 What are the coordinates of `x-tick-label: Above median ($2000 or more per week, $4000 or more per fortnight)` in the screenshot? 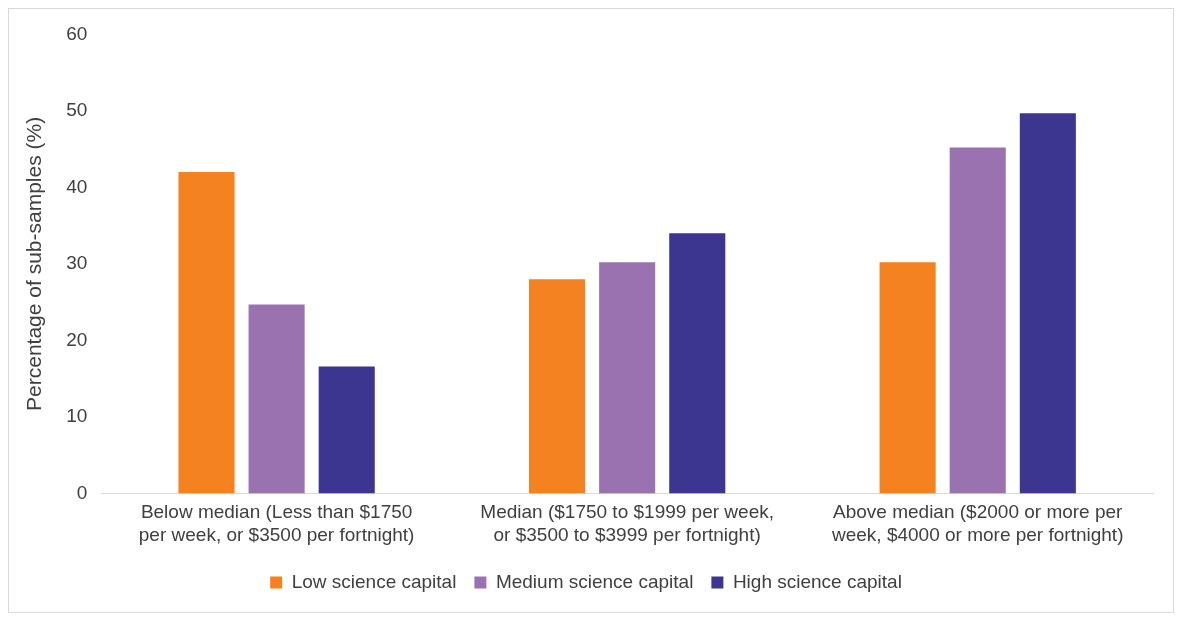 It's located at (977, 523).